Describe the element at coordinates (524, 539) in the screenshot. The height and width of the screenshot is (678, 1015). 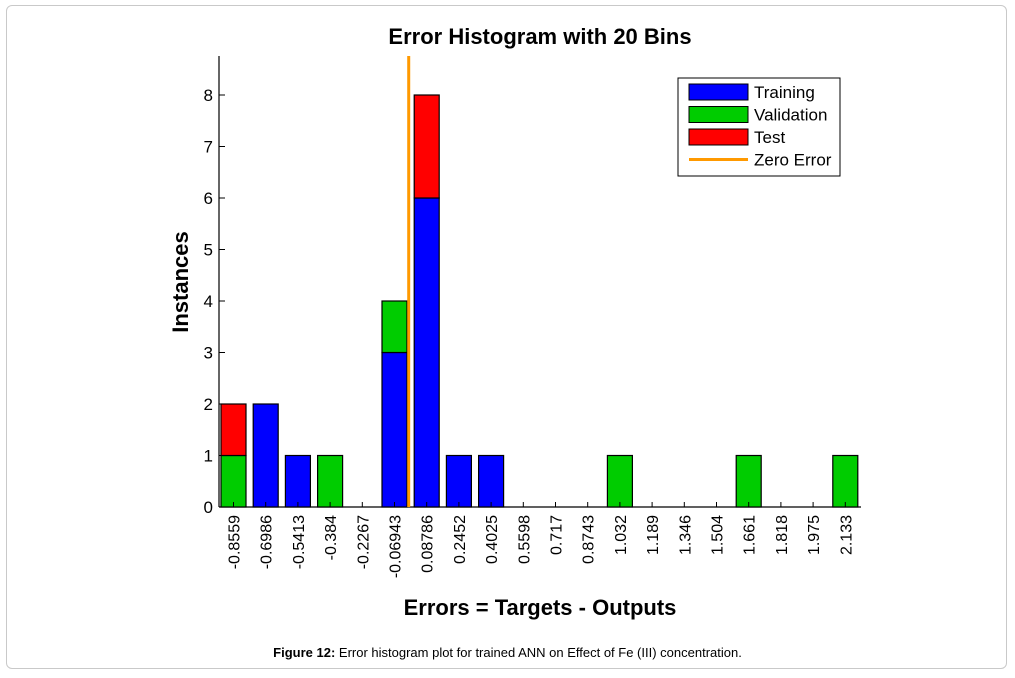
I see `x-tick-label: 0.5598` at that location.